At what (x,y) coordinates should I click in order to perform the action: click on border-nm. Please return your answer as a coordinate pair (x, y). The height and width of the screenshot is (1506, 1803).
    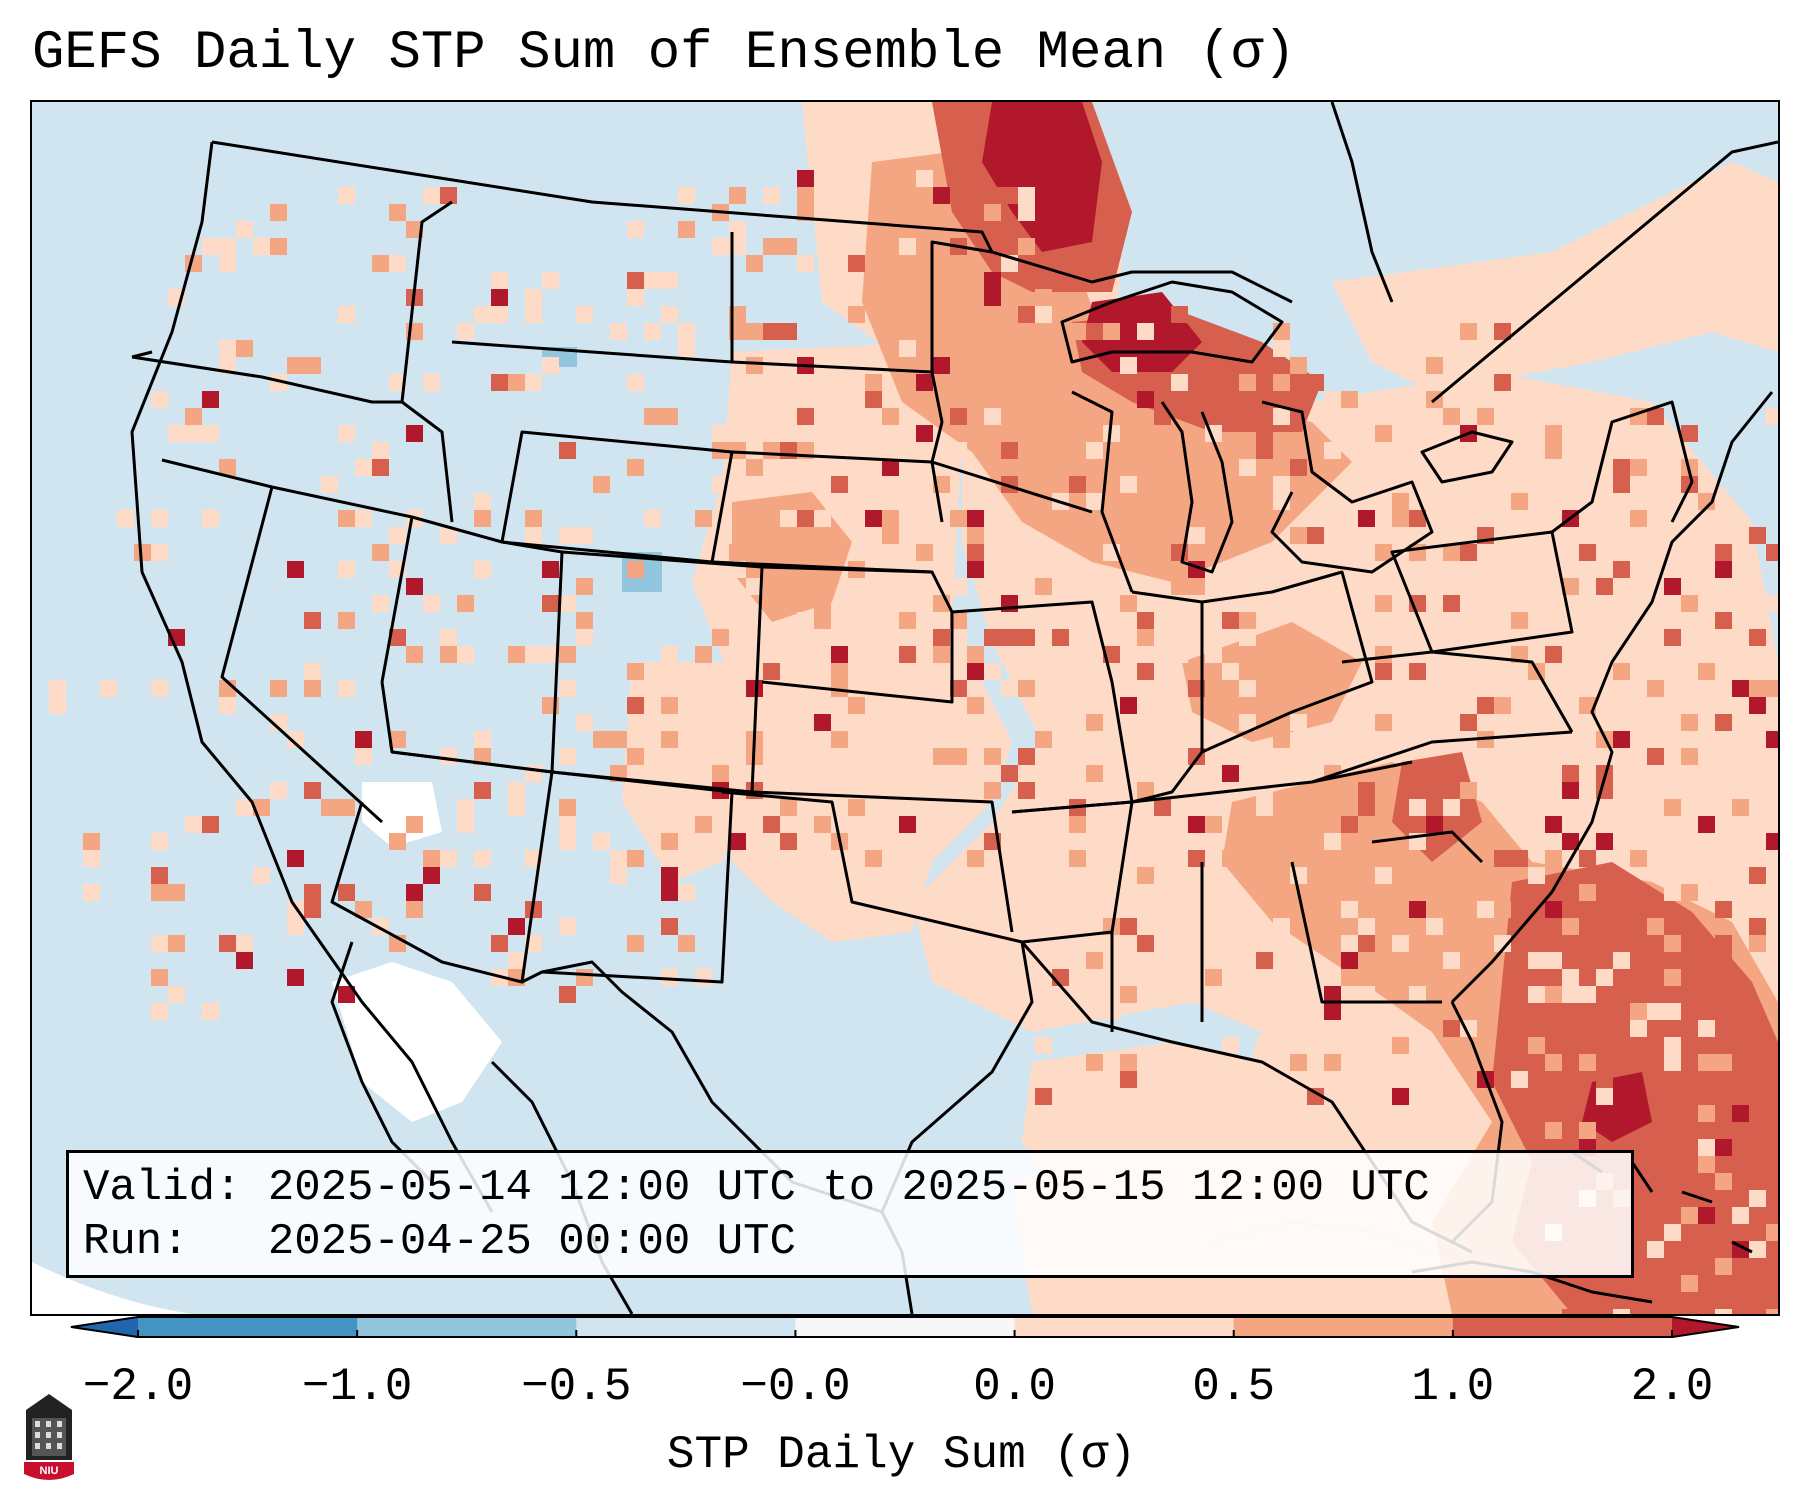
    Looking at the image, I should click on (627, 877).